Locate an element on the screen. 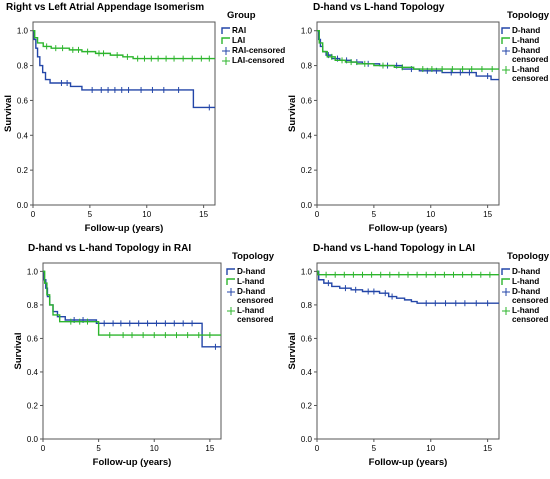  chart-title: Right vs Left Atrial Appendage Isomerism is located at coordinates (105, 7).